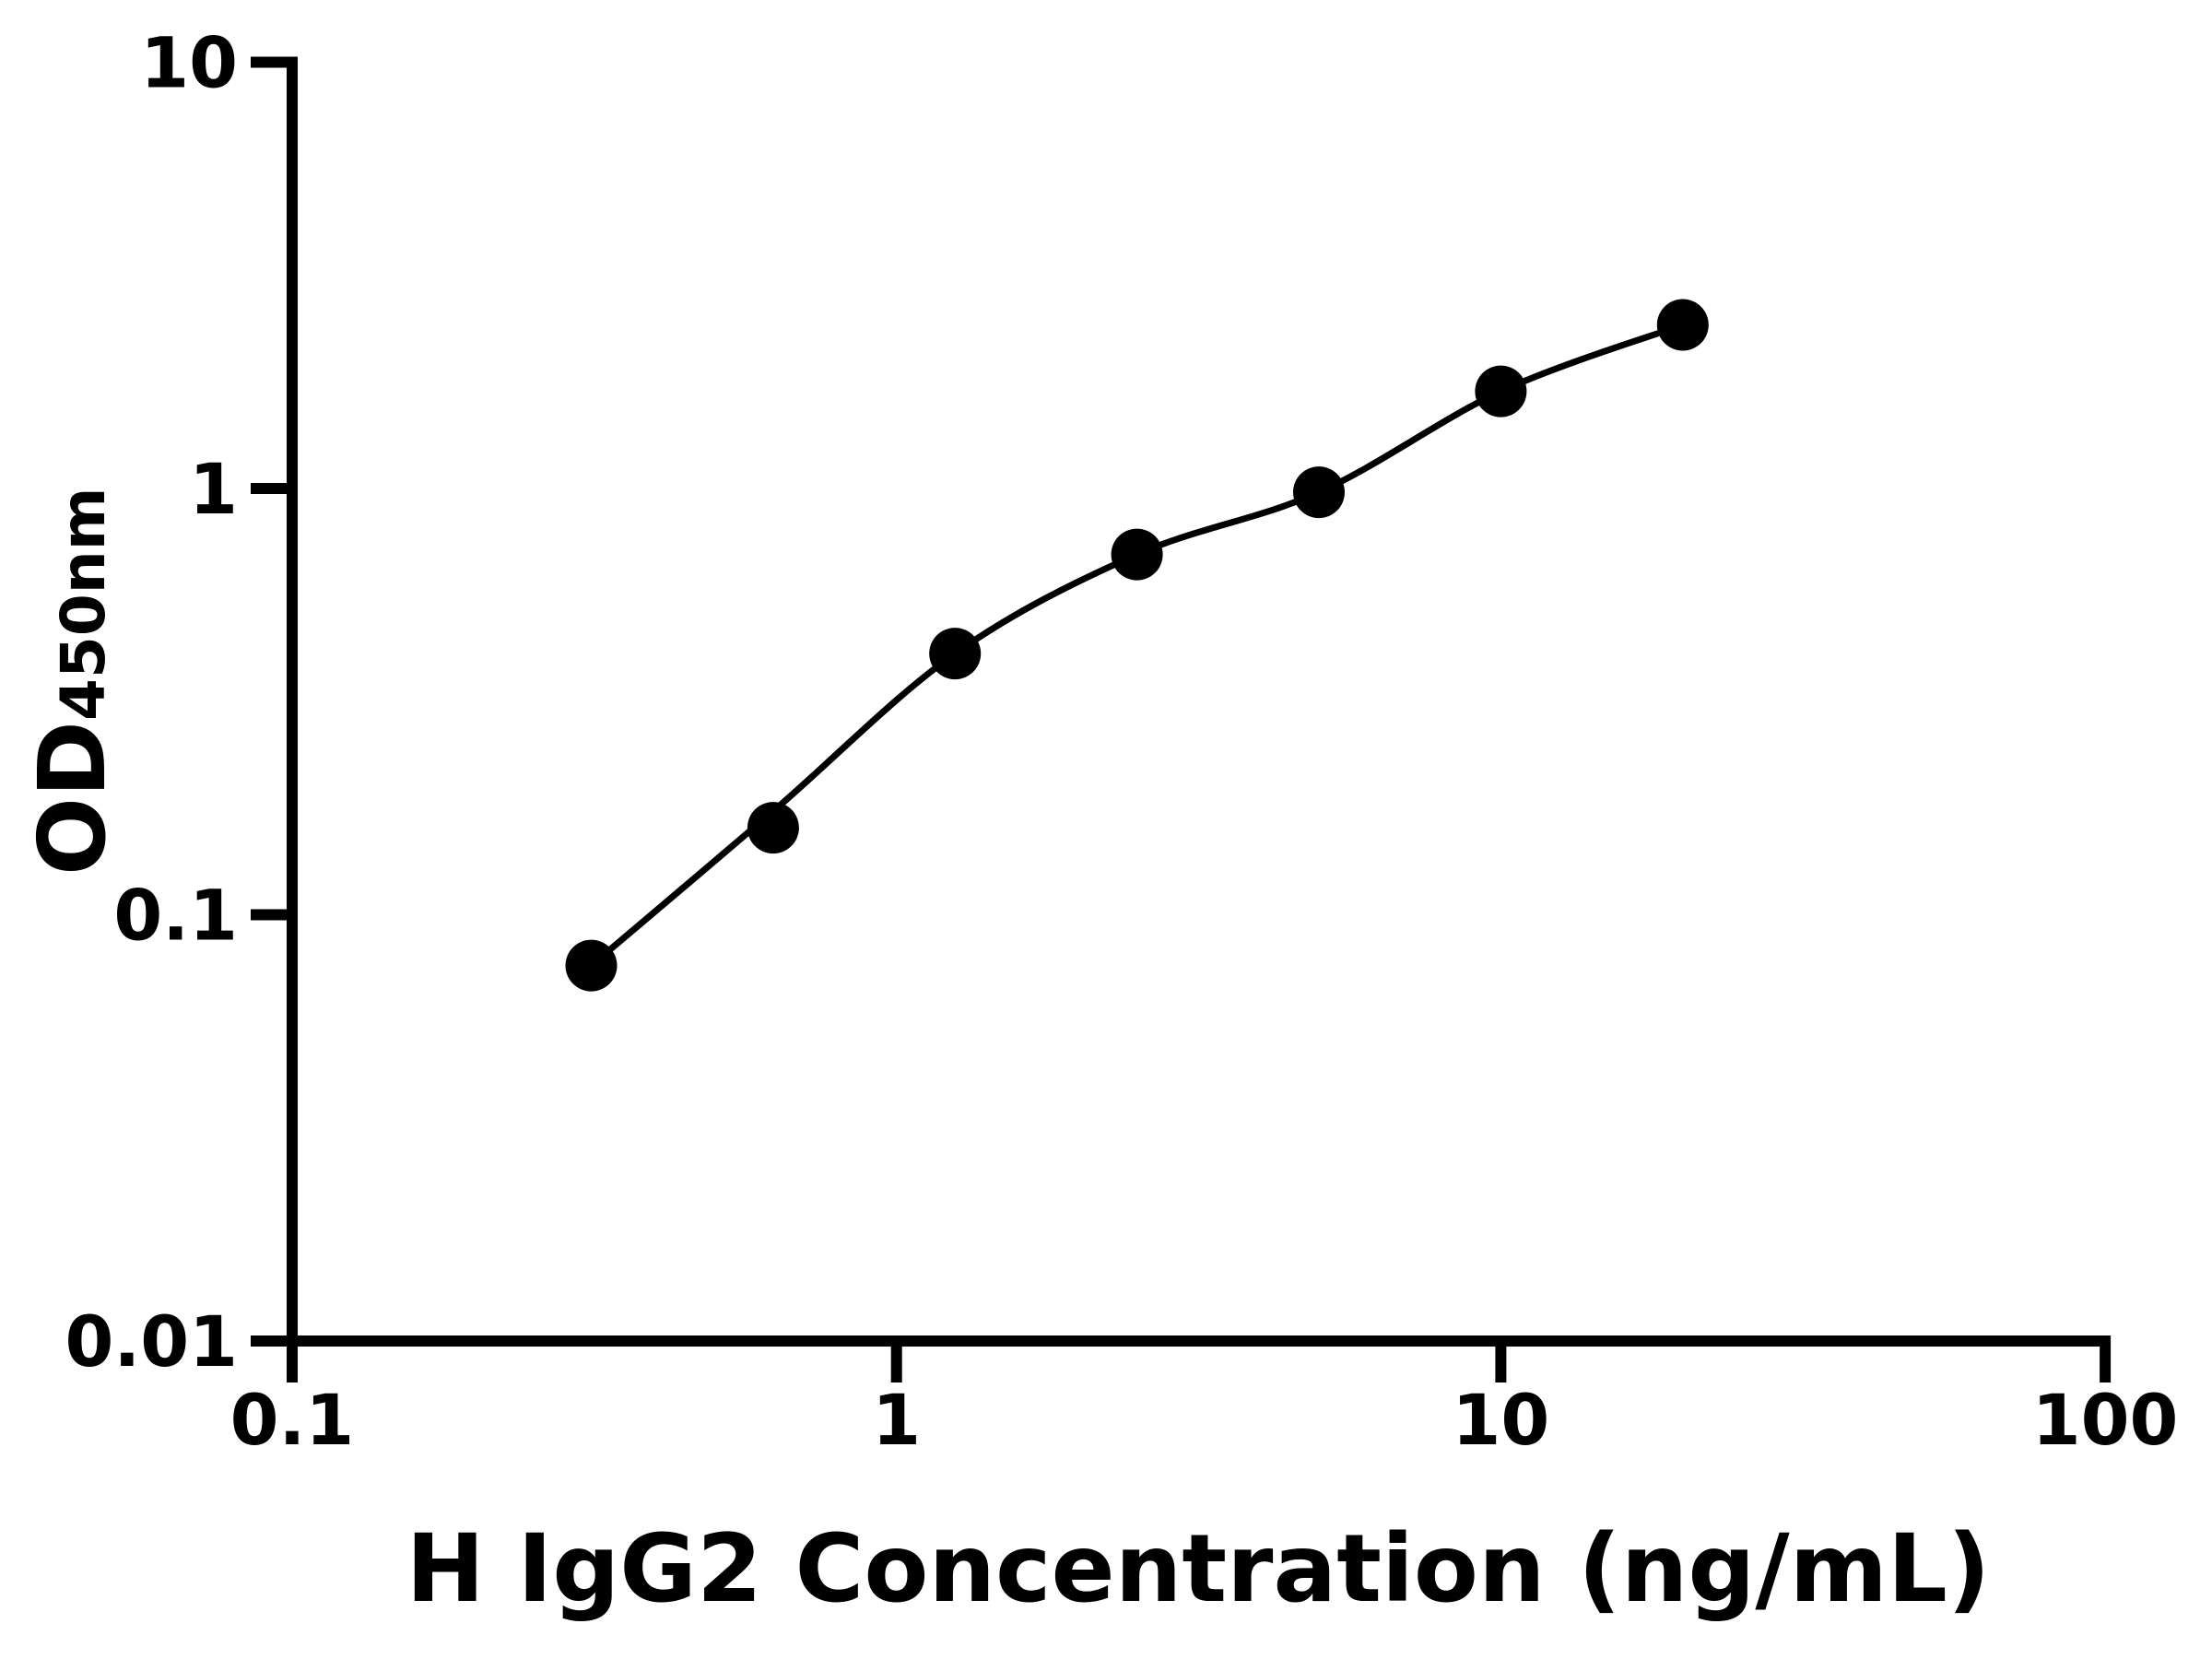  I want to click on x-tick-label: 10, so click(1501, 1420).